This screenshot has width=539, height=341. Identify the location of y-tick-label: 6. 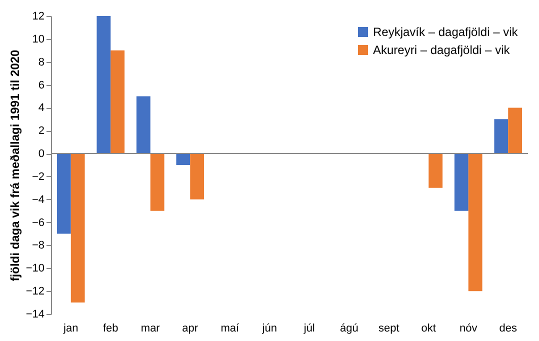
(41, 85).